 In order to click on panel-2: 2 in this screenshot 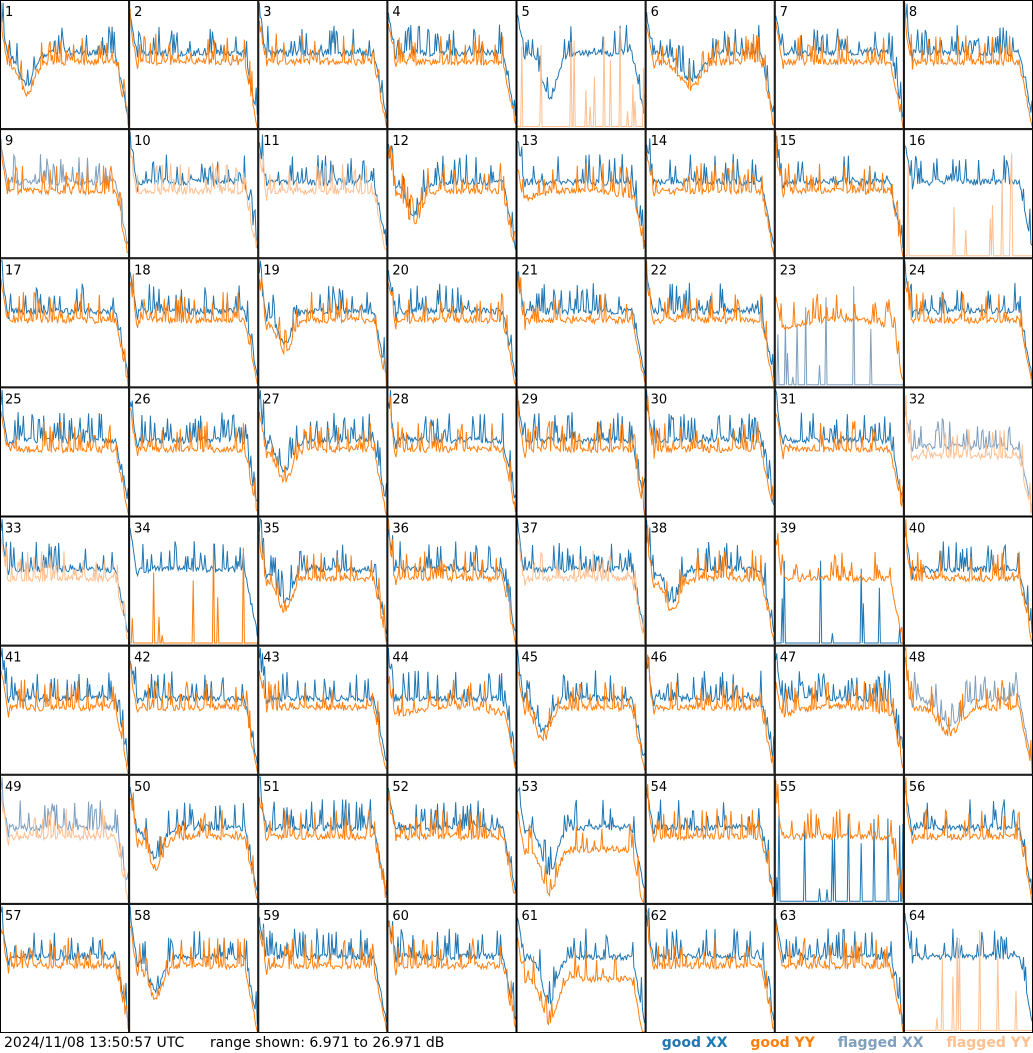, I will do `click(194, 65)`.